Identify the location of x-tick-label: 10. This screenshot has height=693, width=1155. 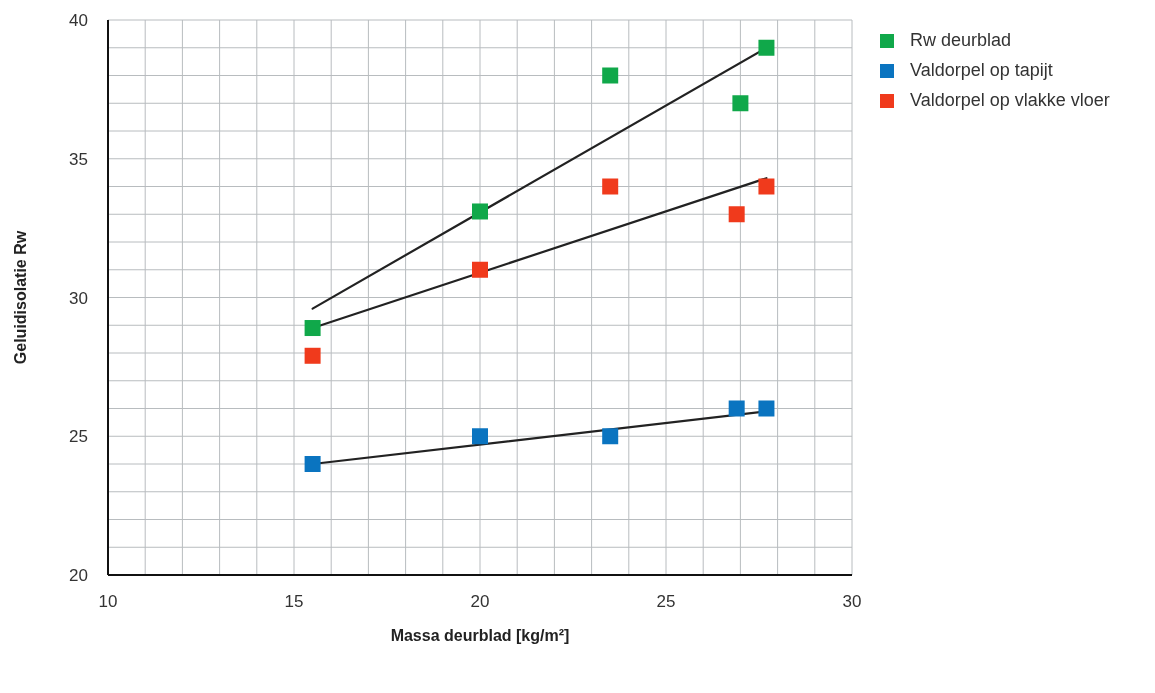
(108, 602).